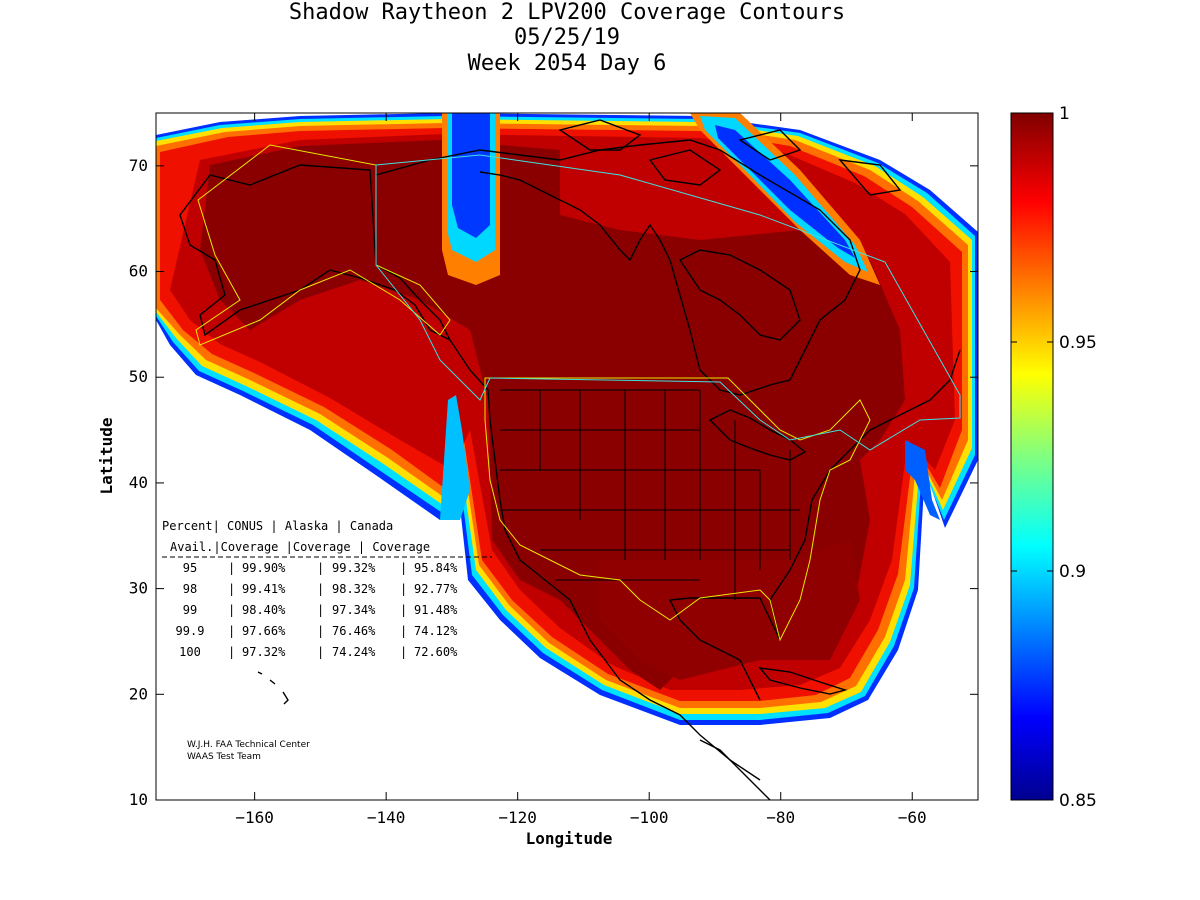 The image size is (1200, 900). What do you see at coordinates (318, 652) in the screenshot?
I see `table-row: 100 97.32% 74.24% 72.60% | | |` at bounding box center [318, 652].